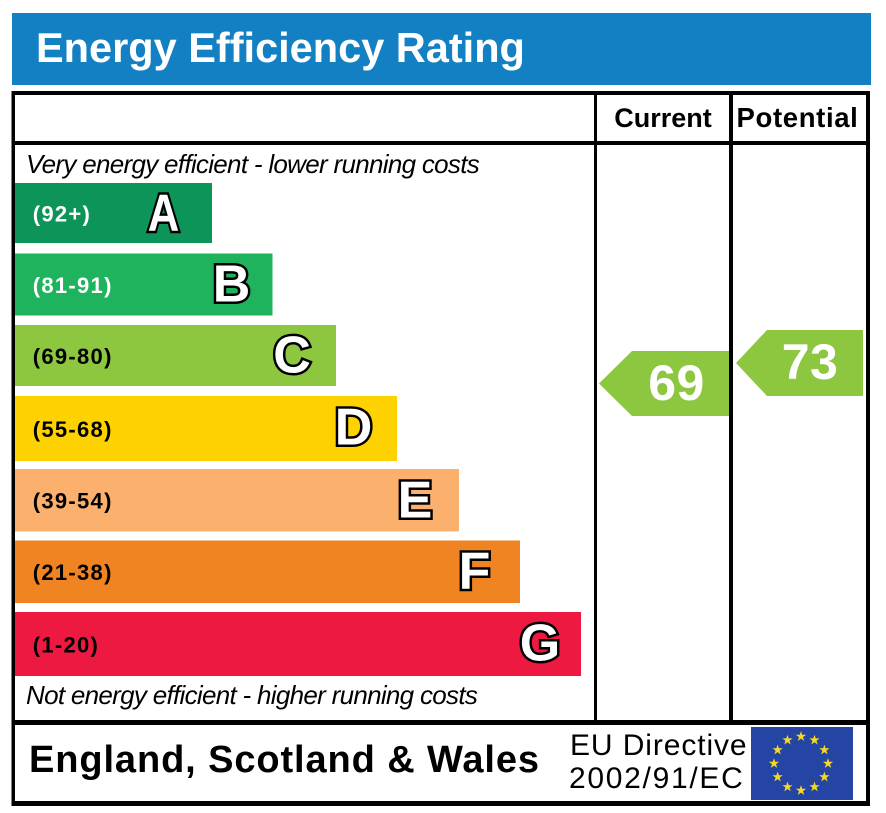  I want to click on svg-text: B, so click(232, 285).